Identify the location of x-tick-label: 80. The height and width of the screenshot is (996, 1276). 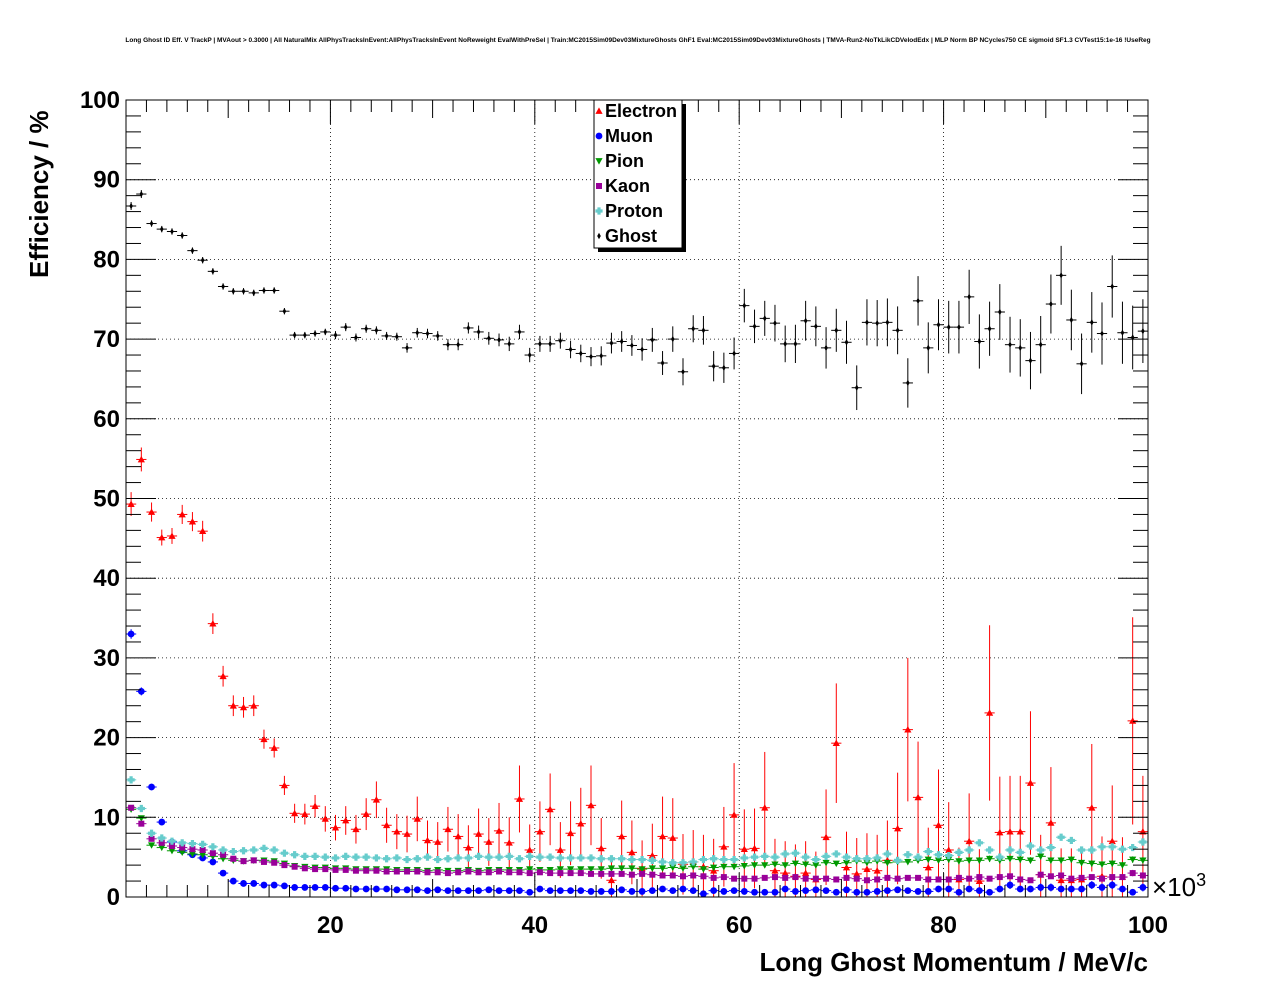
(943, 925).